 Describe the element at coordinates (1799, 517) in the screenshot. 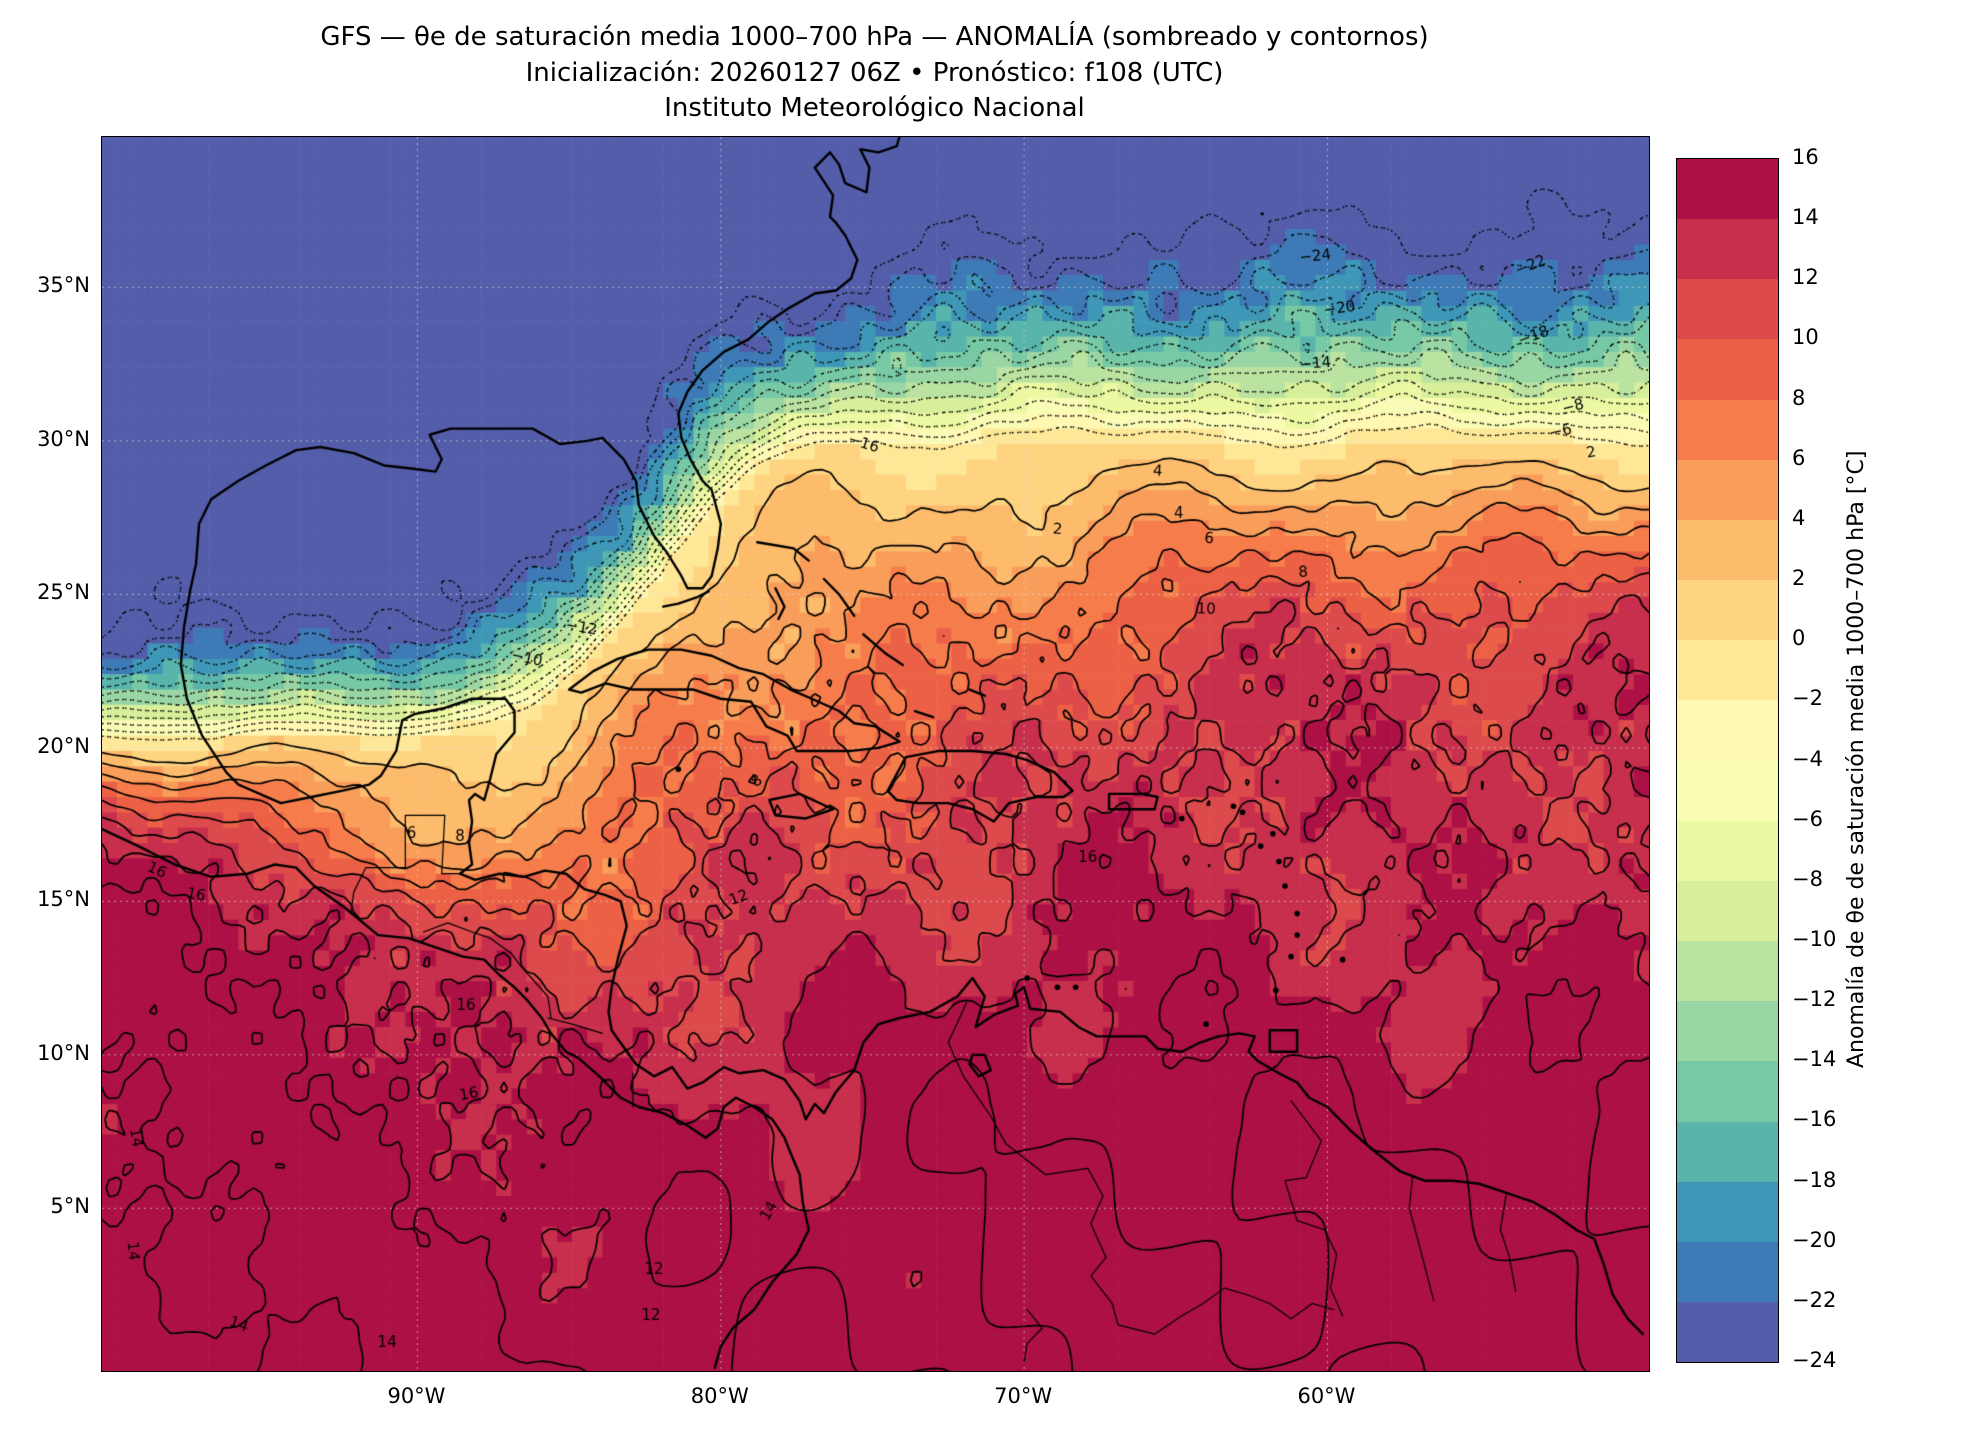

I see `colorbar-tick-label: 4` at that location.